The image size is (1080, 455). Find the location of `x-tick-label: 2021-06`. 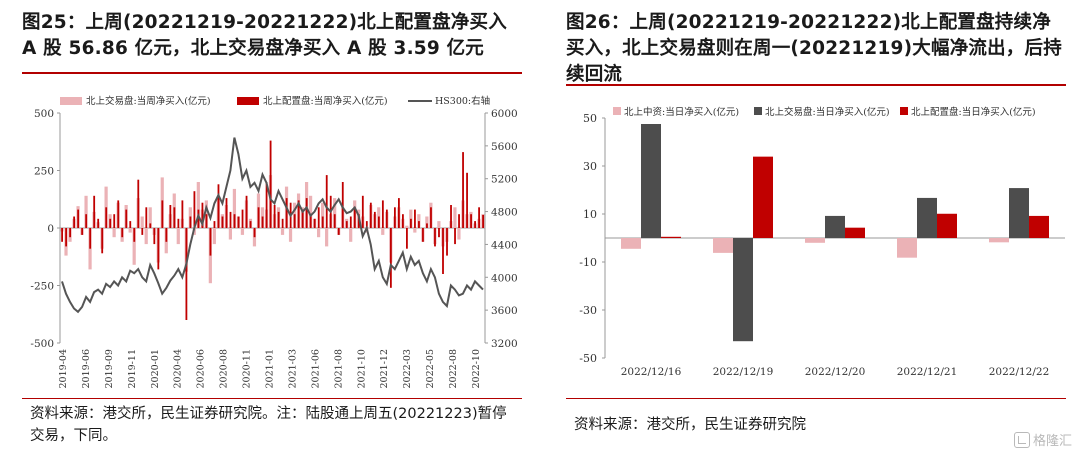

x-tick-label: 2021-06 is located at coordinates (315, 368).